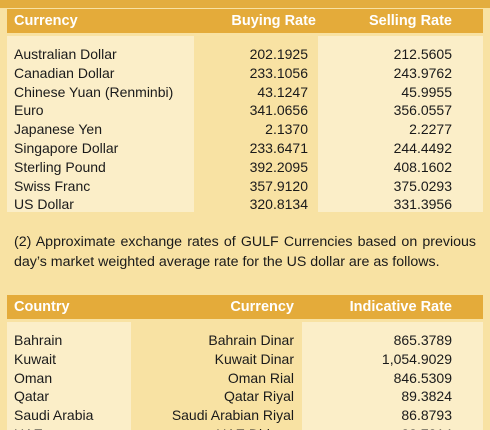 This screenshot has height=430, width=490. I want to click on table1-cell: 45.9955, so click(426, 91).